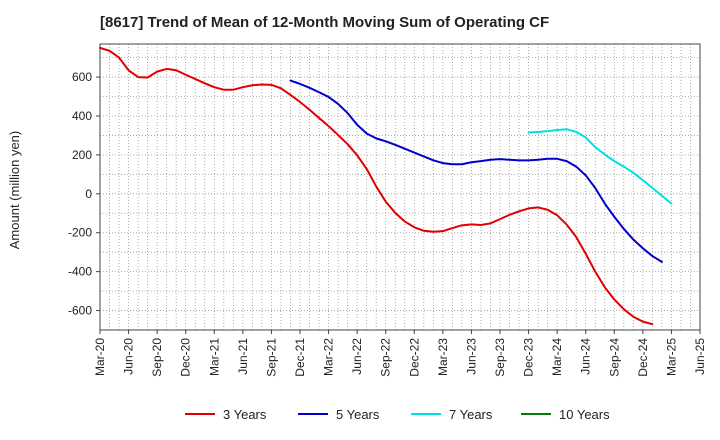 This screenshot has width=720, height=440. Describe the element at coordinates (300, 357) in the screenshot. I see `x-tick-label: Dec-21` at that location.